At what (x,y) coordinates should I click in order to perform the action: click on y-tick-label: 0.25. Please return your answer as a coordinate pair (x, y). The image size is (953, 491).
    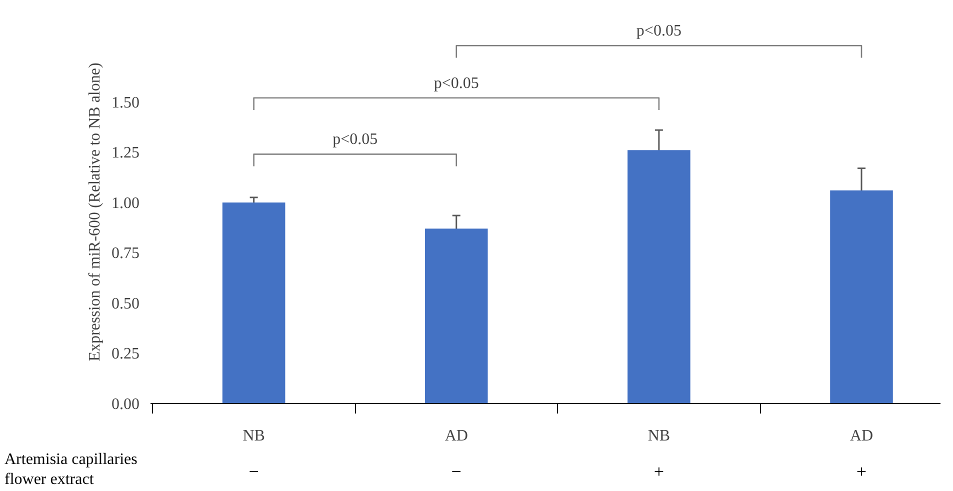
    Looking at the image, I should click on (126, 354).